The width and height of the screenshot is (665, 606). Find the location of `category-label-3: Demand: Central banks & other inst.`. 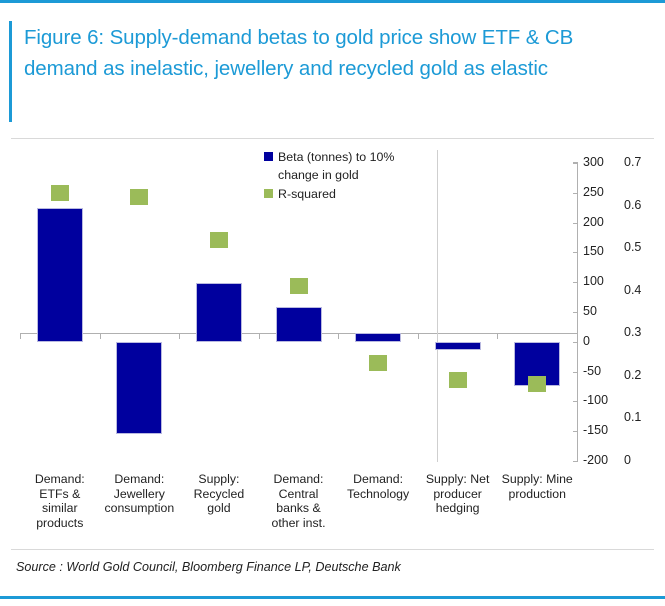

category-label-3: Demand: Central banks & other inst. is located at coordinates (299, 501).